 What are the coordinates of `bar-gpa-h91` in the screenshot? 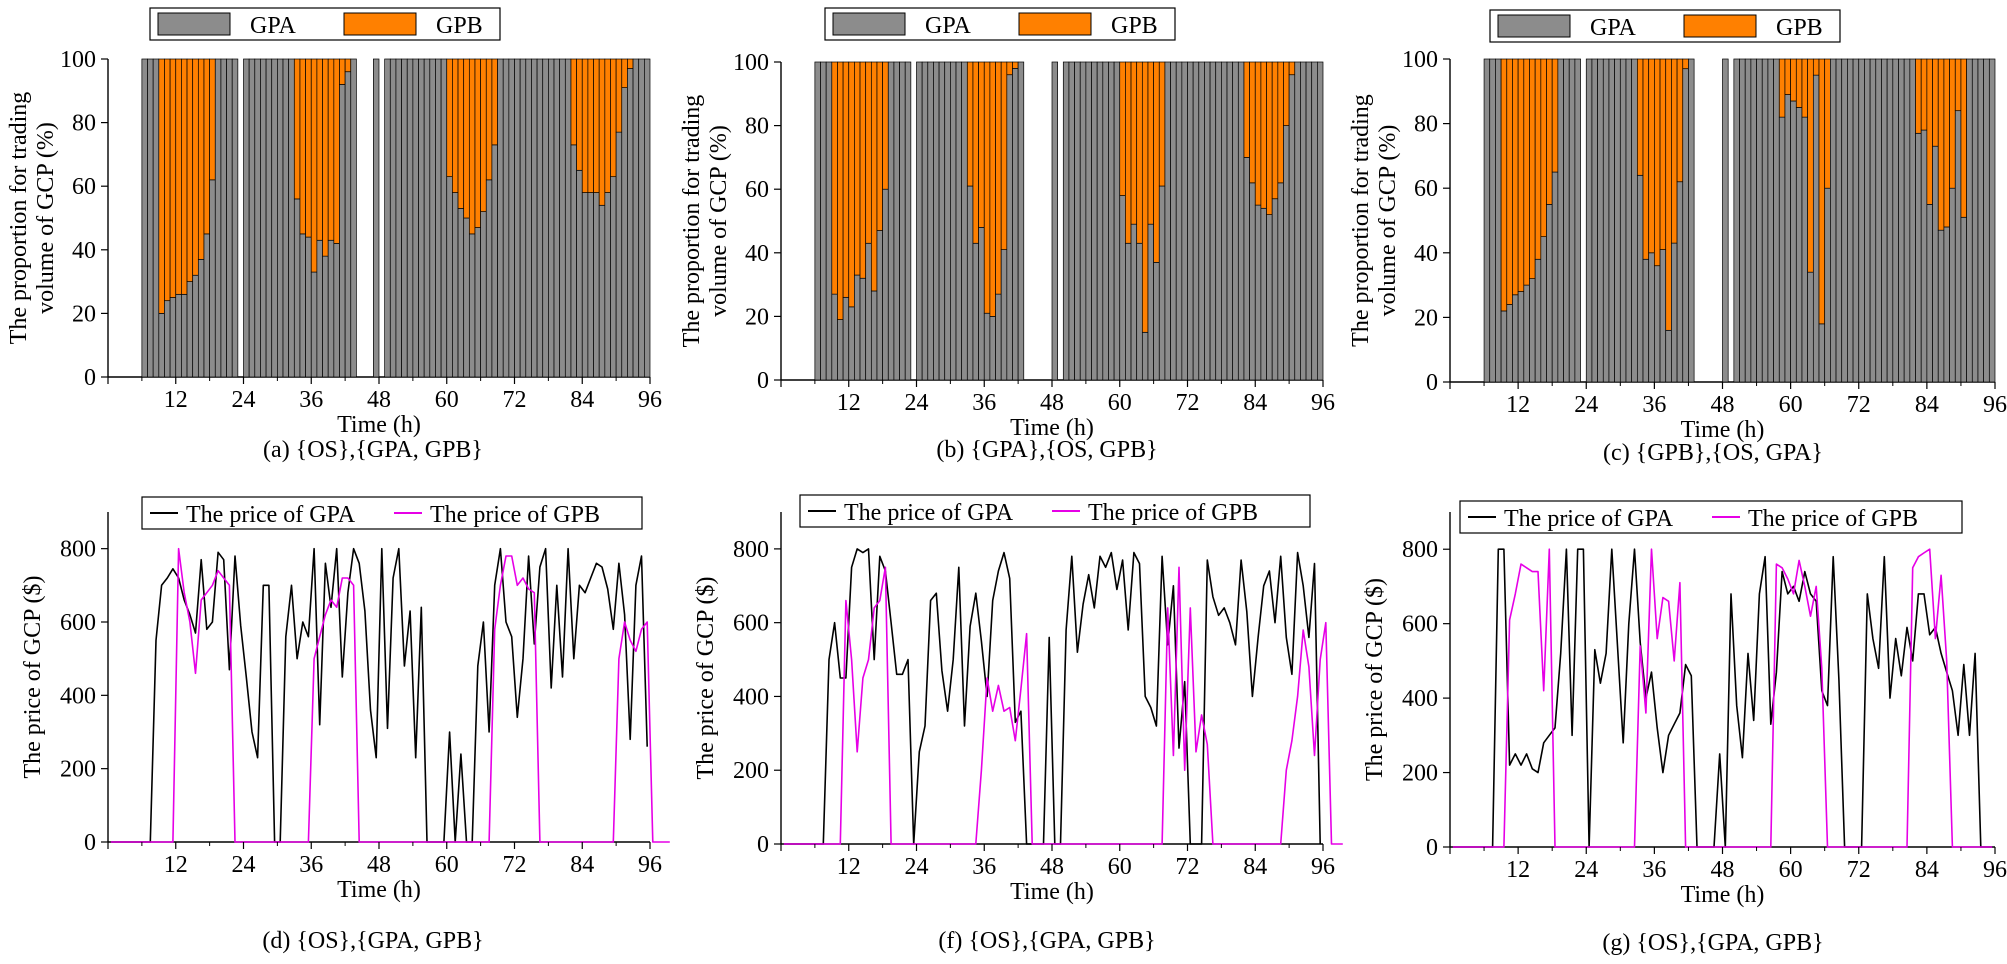 It's located at (1292, 227).